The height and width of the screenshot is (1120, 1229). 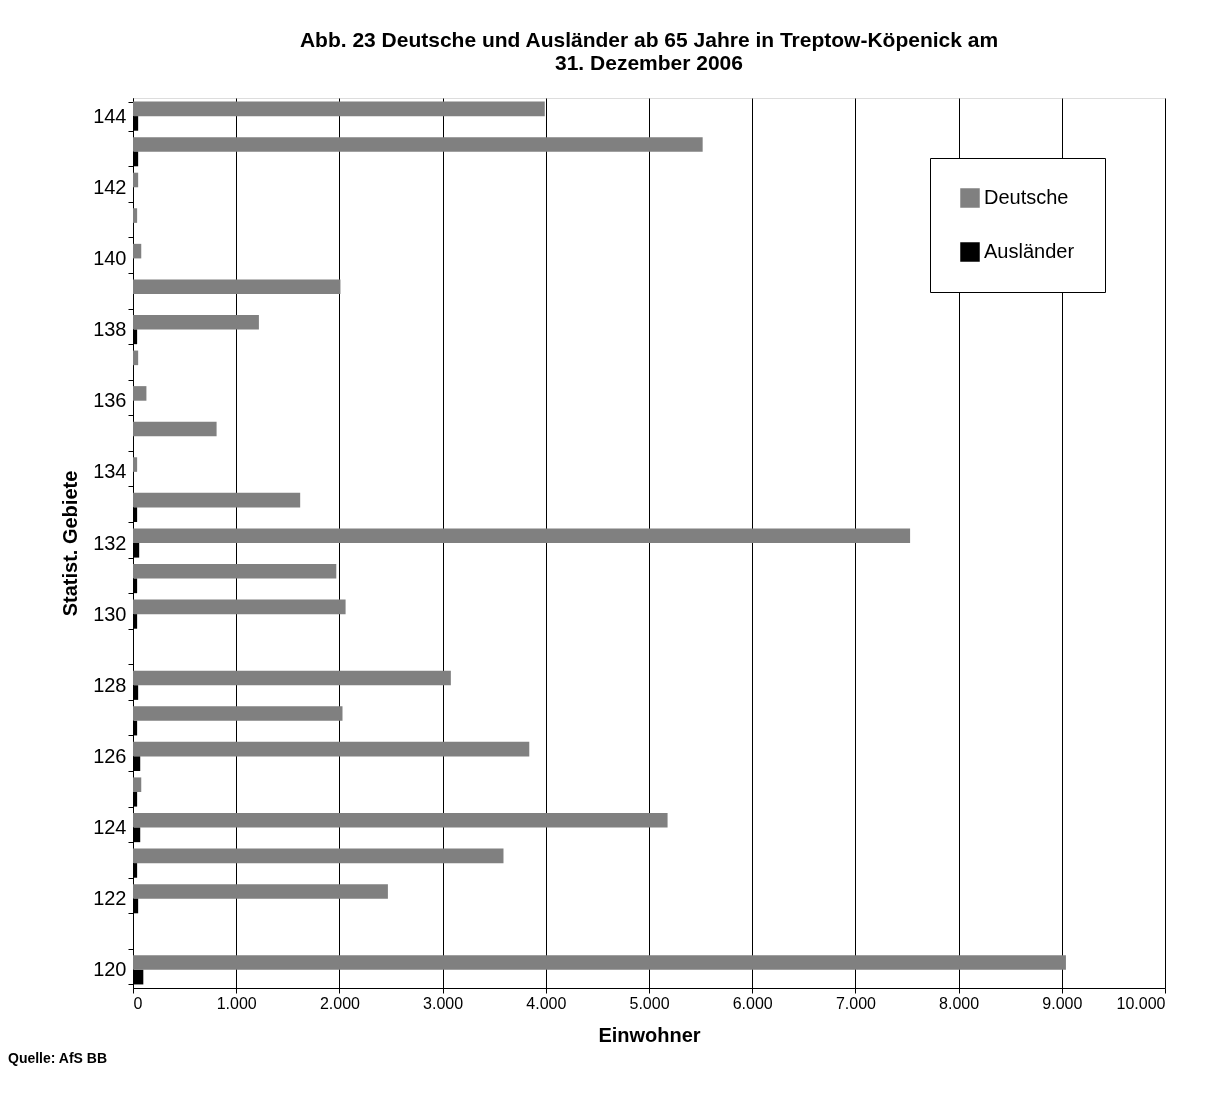 What do you see at coordinates (856, 1003) in the screenshot?
I see `x-tick-label: 7.000` at bounding box center [856, 1003].